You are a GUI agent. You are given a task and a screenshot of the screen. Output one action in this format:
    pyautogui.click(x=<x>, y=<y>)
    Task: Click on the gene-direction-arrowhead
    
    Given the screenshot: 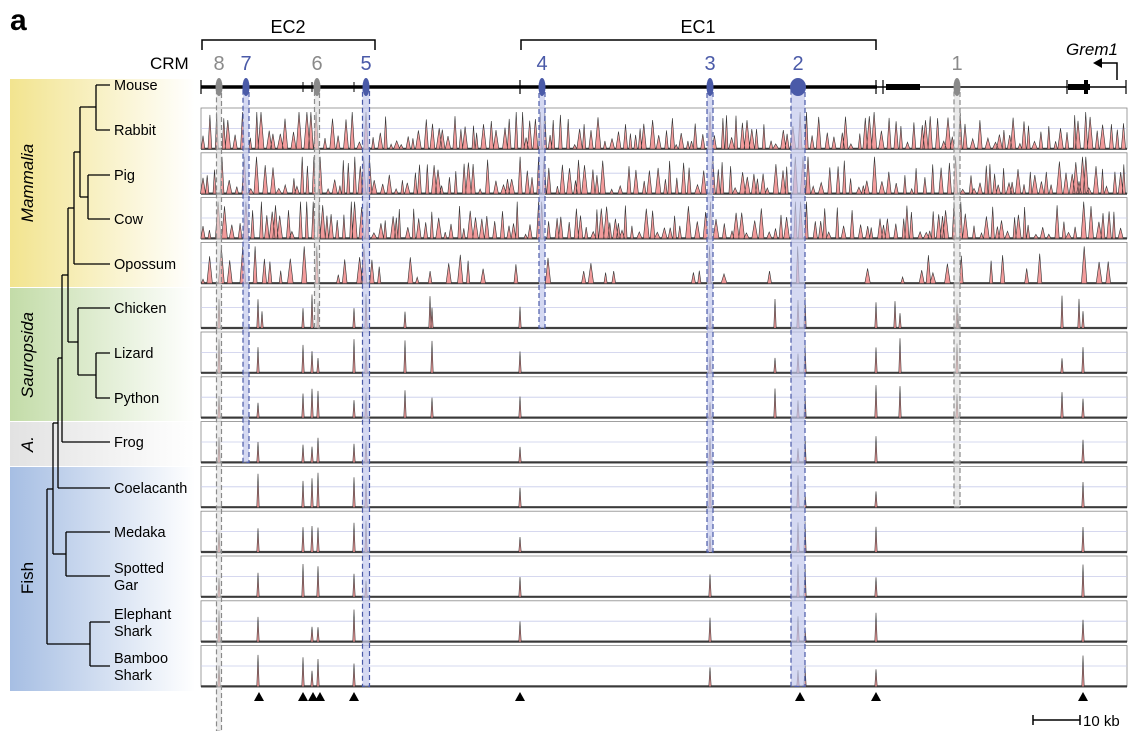 What is the action you would take?
    pyautogui.click(x=1097, y=63)
    